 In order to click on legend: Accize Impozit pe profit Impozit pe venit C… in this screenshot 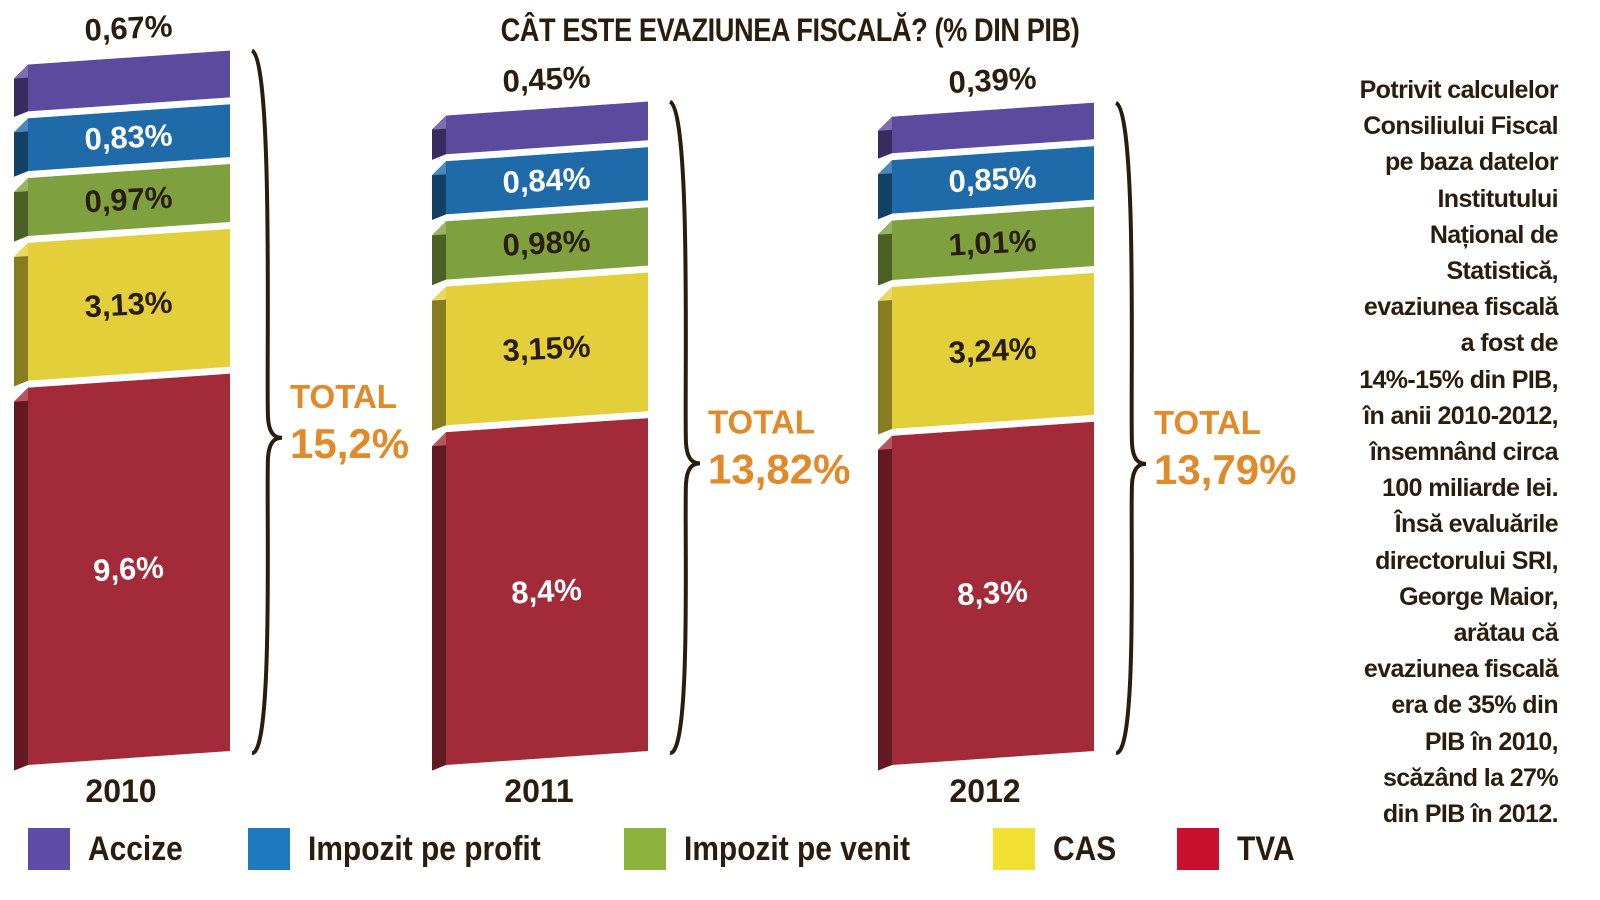, I will do `click(691, 849)`.